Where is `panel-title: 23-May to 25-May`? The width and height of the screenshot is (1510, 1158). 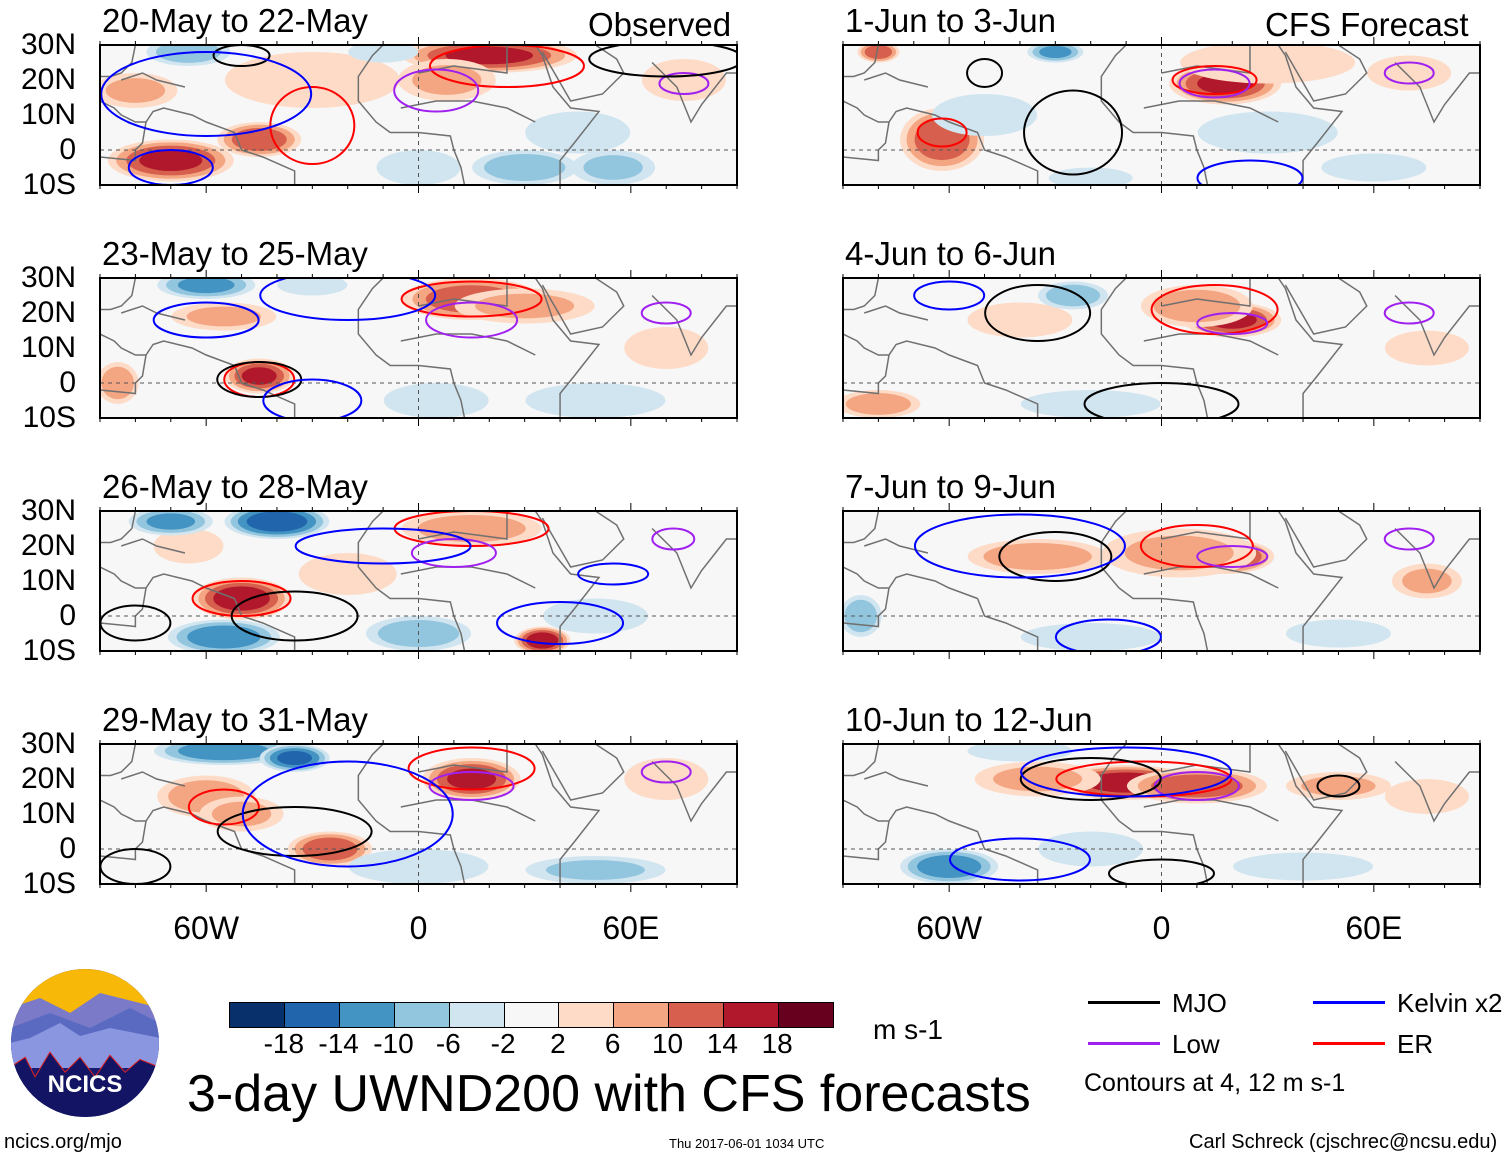
panel-title: 23-May to 25-May is located at coordinates (235, 253).